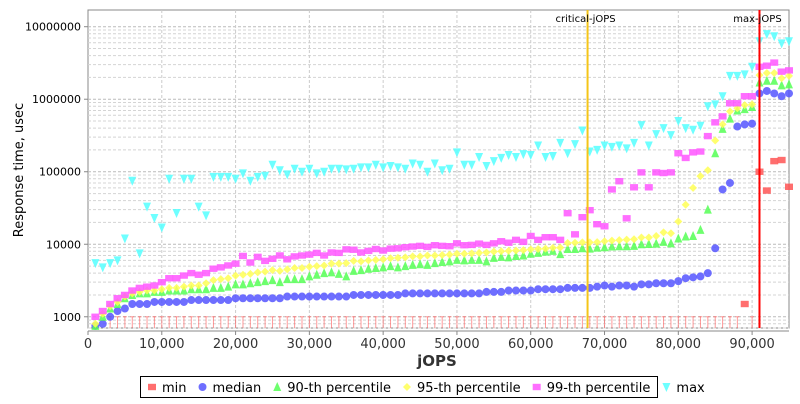  I want to click on x-tick-label: 20,000, so click(236, 344).